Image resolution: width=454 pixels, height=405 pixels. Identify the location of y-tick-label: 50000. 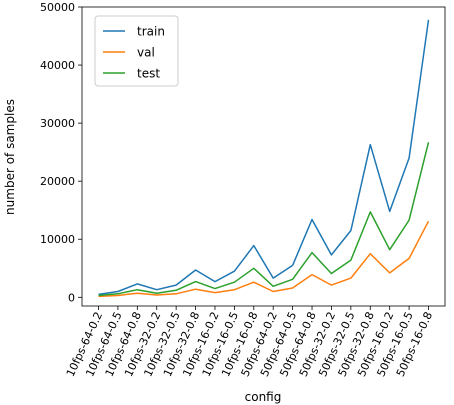
(57, 7).